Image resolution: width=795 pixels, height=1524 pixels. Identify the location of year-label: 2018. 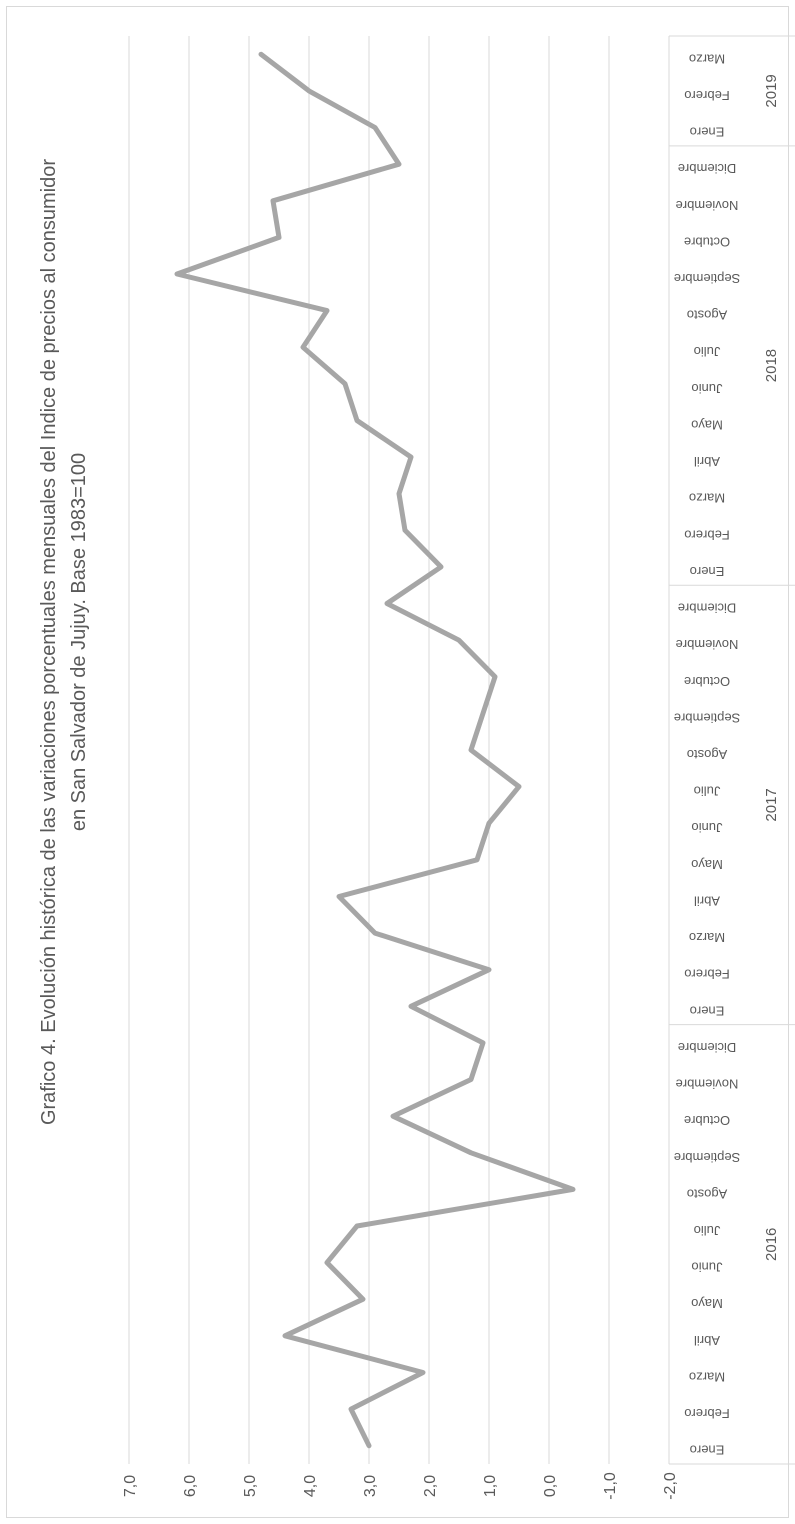
(771, 365).